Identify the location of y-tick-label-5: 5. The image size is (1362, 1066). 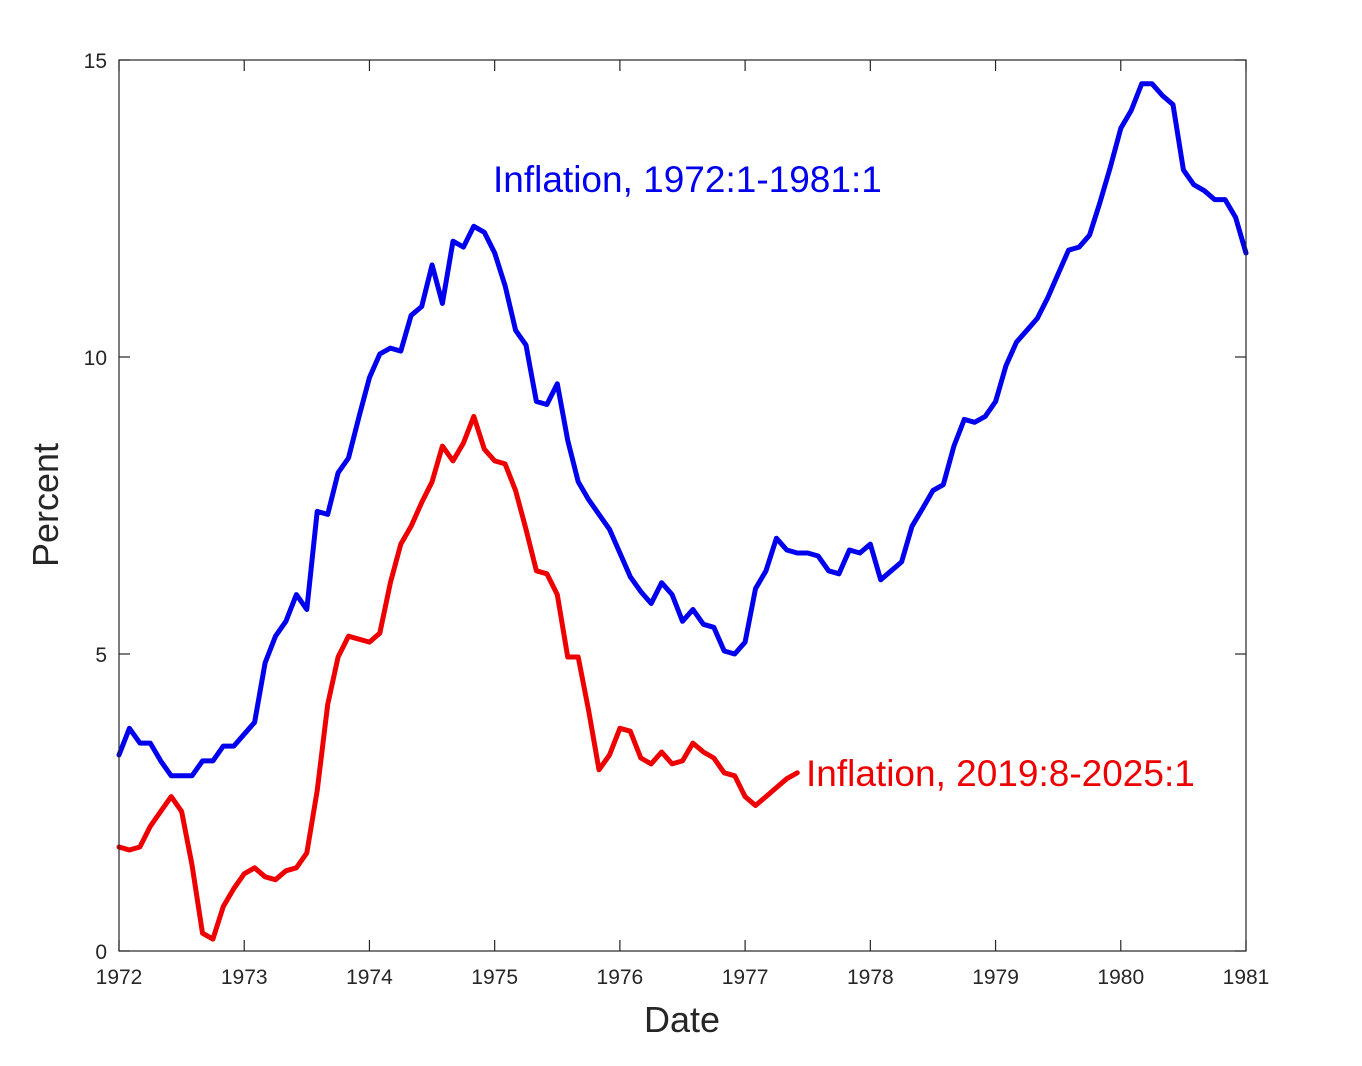
(101, 655).